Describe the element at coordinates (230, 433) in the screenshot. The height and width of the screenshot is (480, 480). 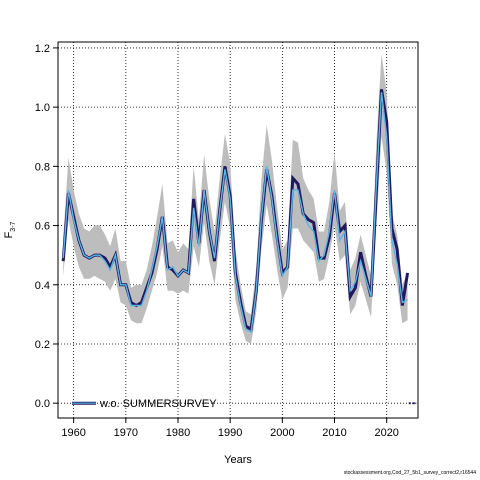
I see `x-tick-label: 1990` at that location.